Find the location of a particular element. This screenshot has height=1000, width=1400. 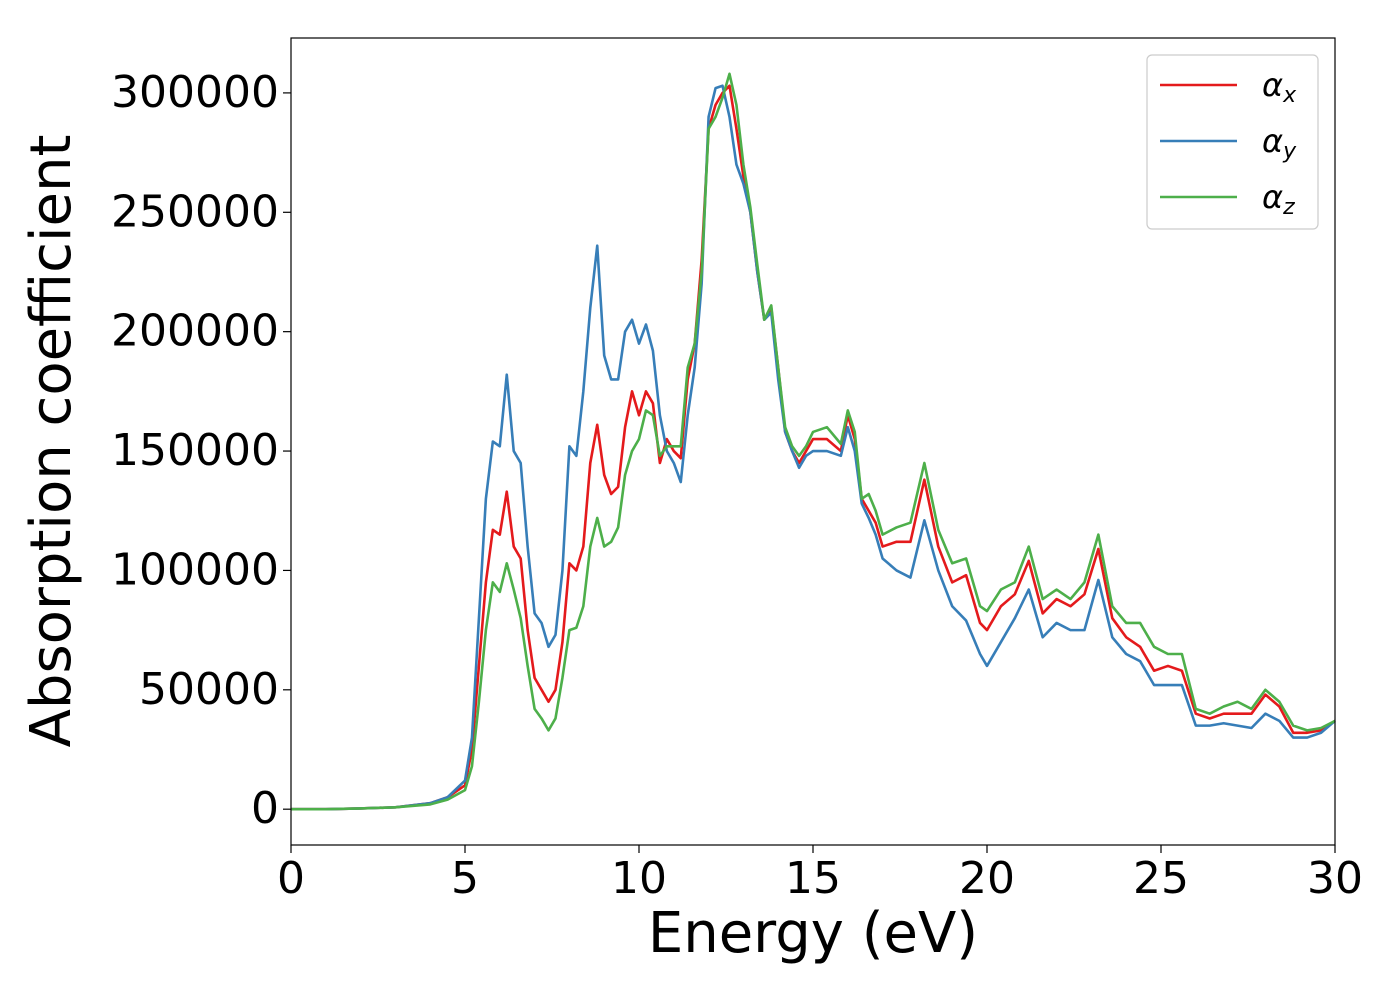

legend-label: αx is located at coordinates (1279, 87).